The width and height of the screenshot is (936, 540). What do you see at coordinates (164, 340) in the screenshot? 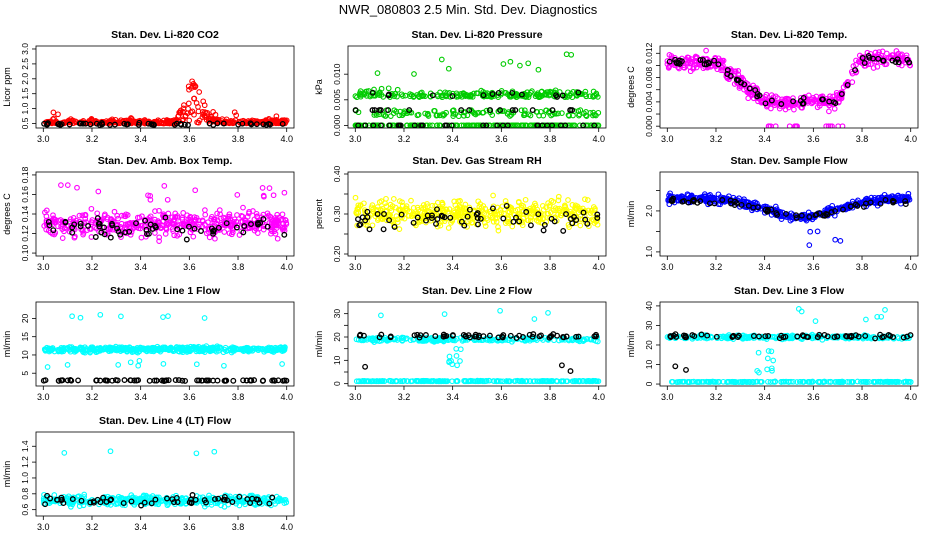
I see `series-all` at bounding box center [164, 340].